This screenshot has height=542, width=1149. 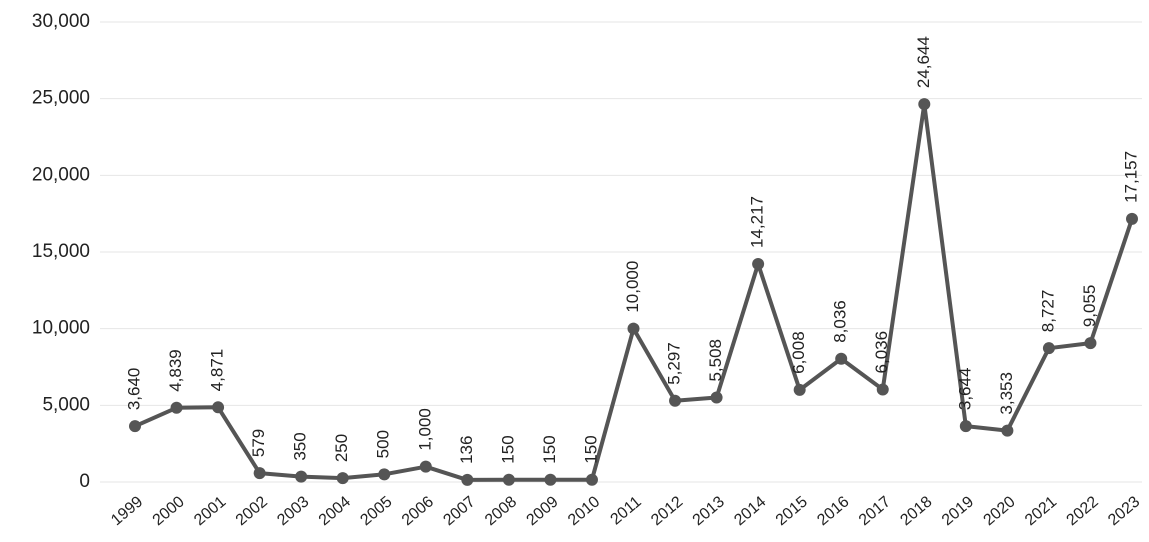 I want to click on x-tick-label: 2004, so click(x=335, y=511).